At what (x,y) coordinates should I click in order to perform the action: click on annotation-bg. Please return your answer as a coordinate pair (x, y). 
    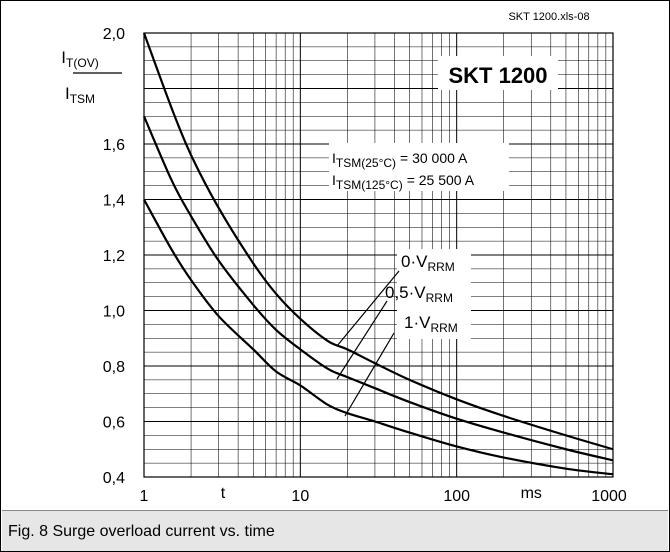
    Looking at the image, I should click on (419, 167).